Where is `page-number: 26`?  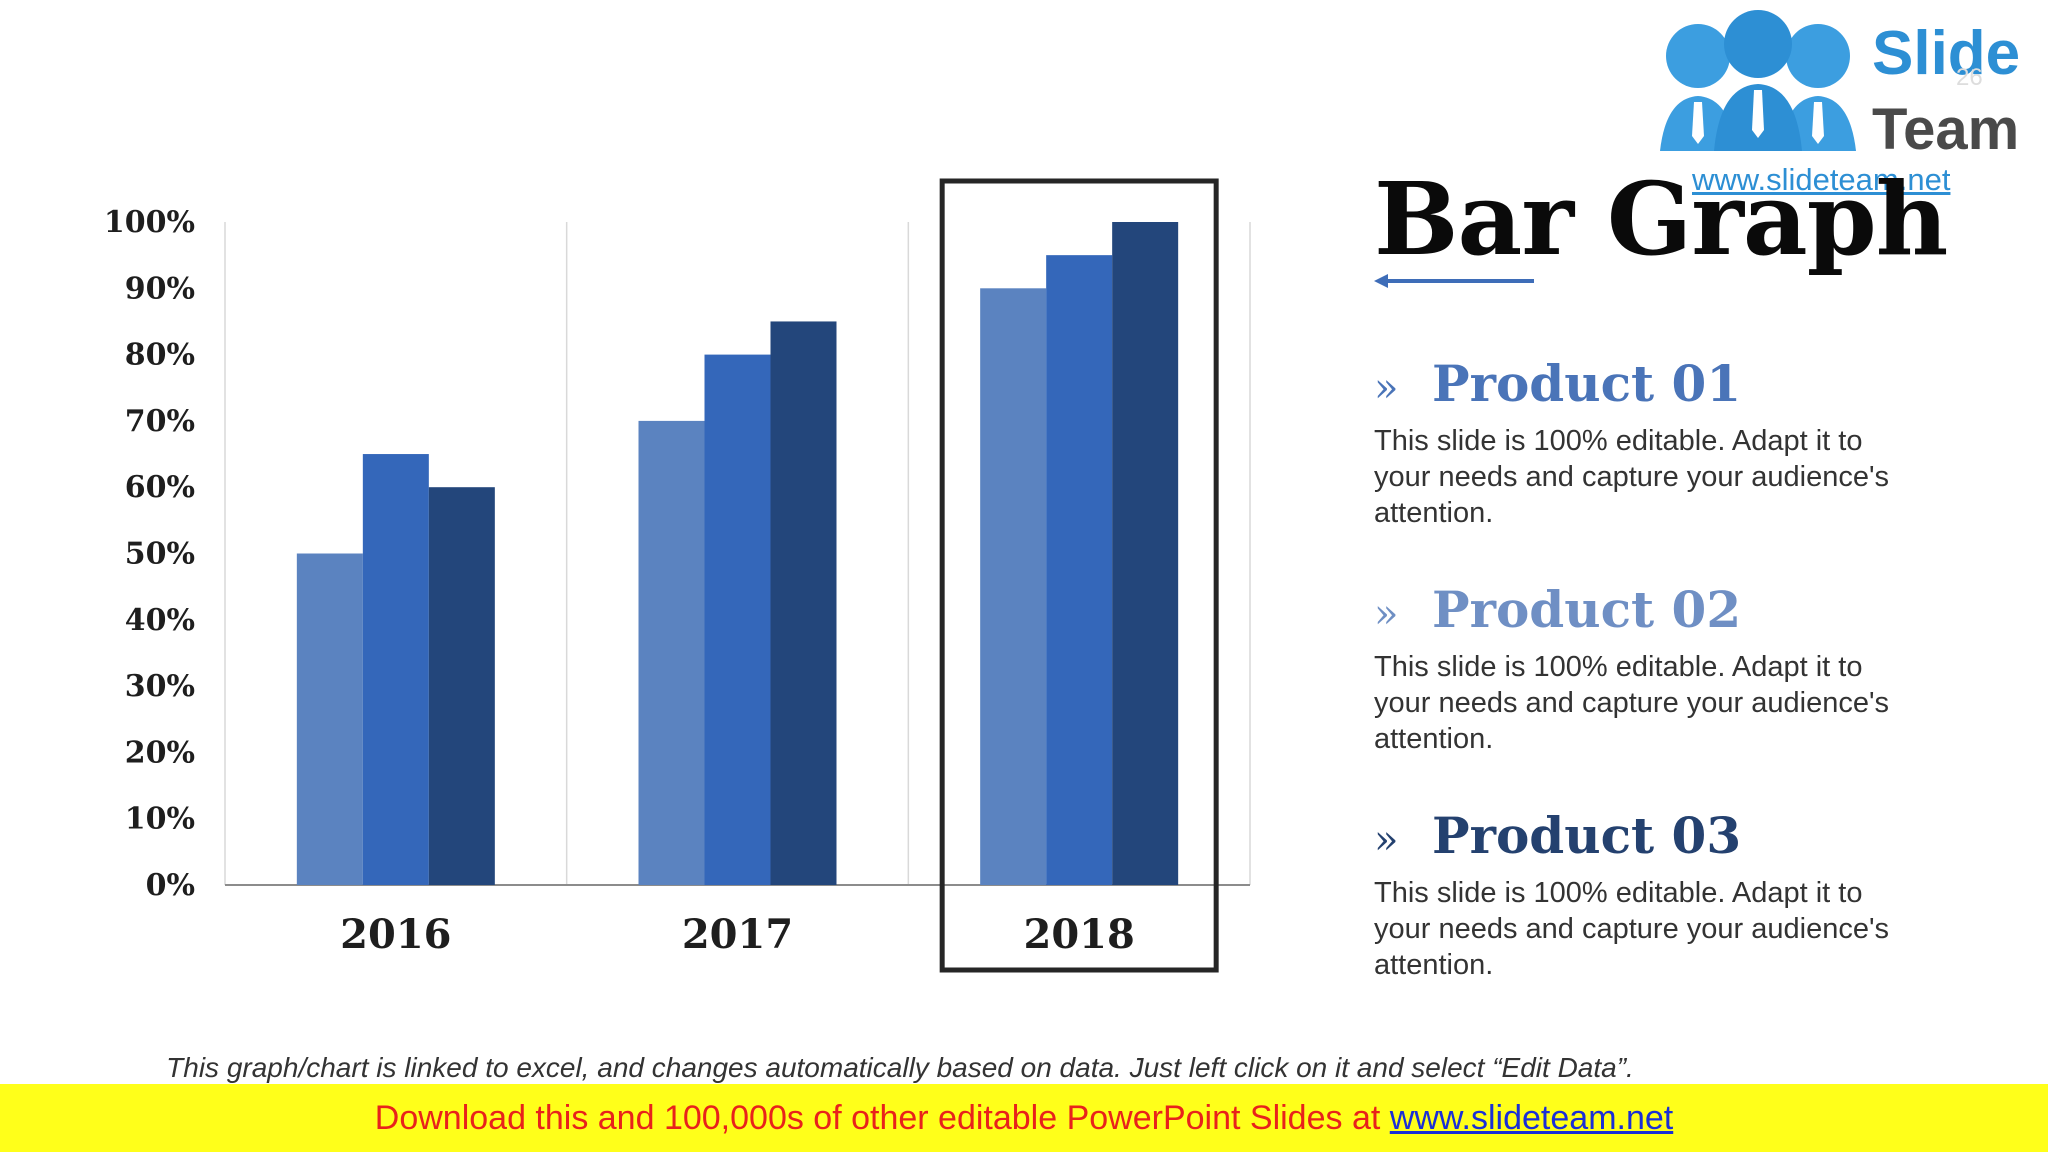 page-number: 26 is located at coordinates (1969, 77).